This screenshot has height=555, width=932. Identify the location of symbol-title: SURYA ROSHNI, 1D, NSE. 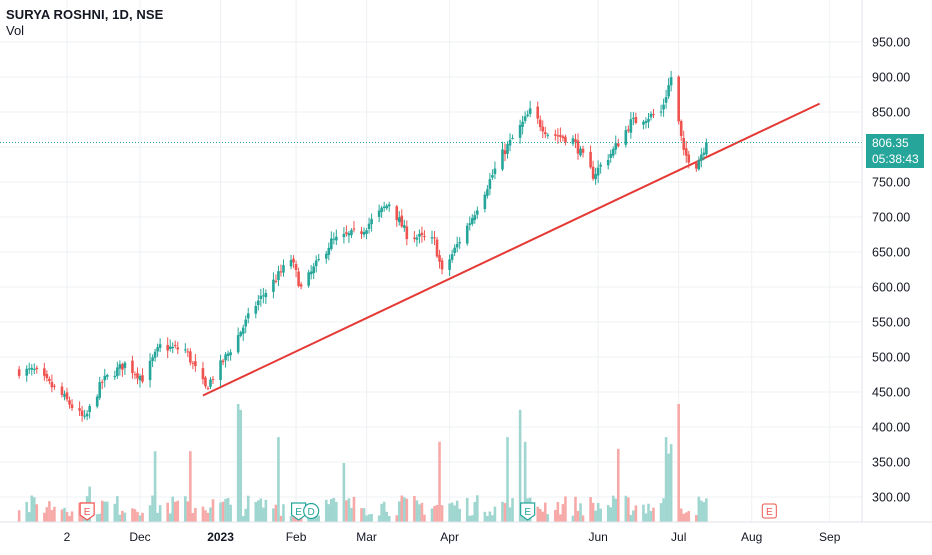
(85, 14).